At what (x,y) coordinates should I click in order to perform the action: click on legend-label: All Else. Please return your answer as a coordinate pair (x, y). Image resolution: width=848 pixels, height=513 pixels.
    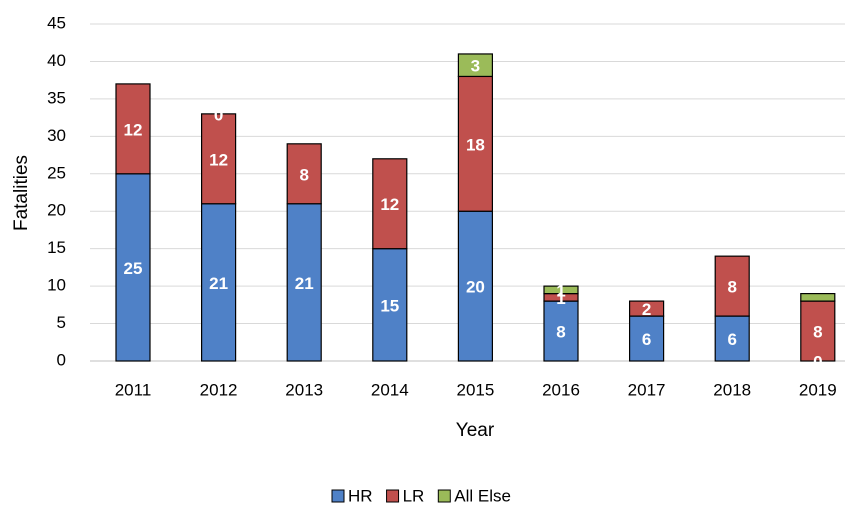
    Looking at the image, I should click on (482, 495).